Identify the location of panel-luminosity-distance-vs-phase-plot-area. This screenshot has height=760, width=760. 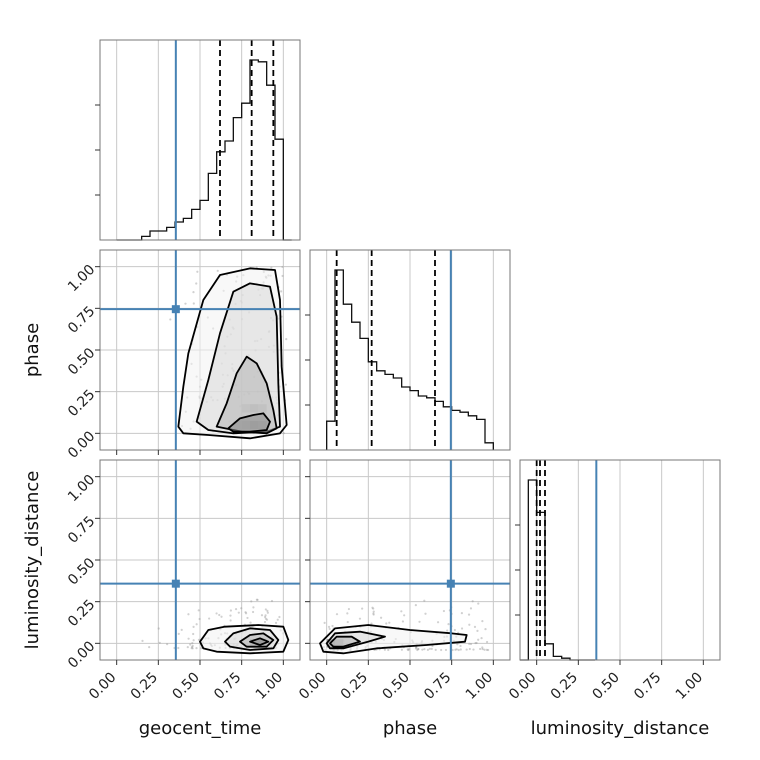
(404, 627).